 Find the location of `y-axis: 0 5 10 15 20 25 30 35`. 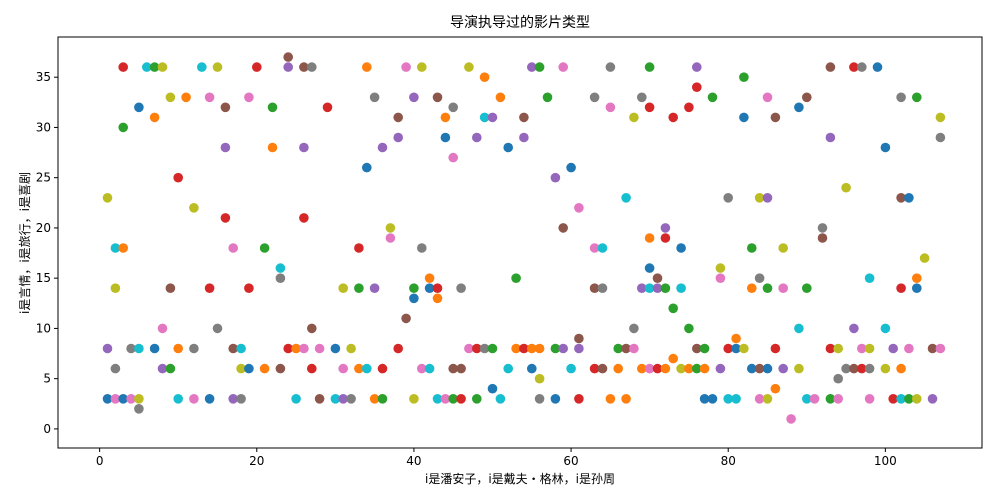

y-axis: 0 5 10 15 20 25 30 35 is located at coordinates (47, 253).